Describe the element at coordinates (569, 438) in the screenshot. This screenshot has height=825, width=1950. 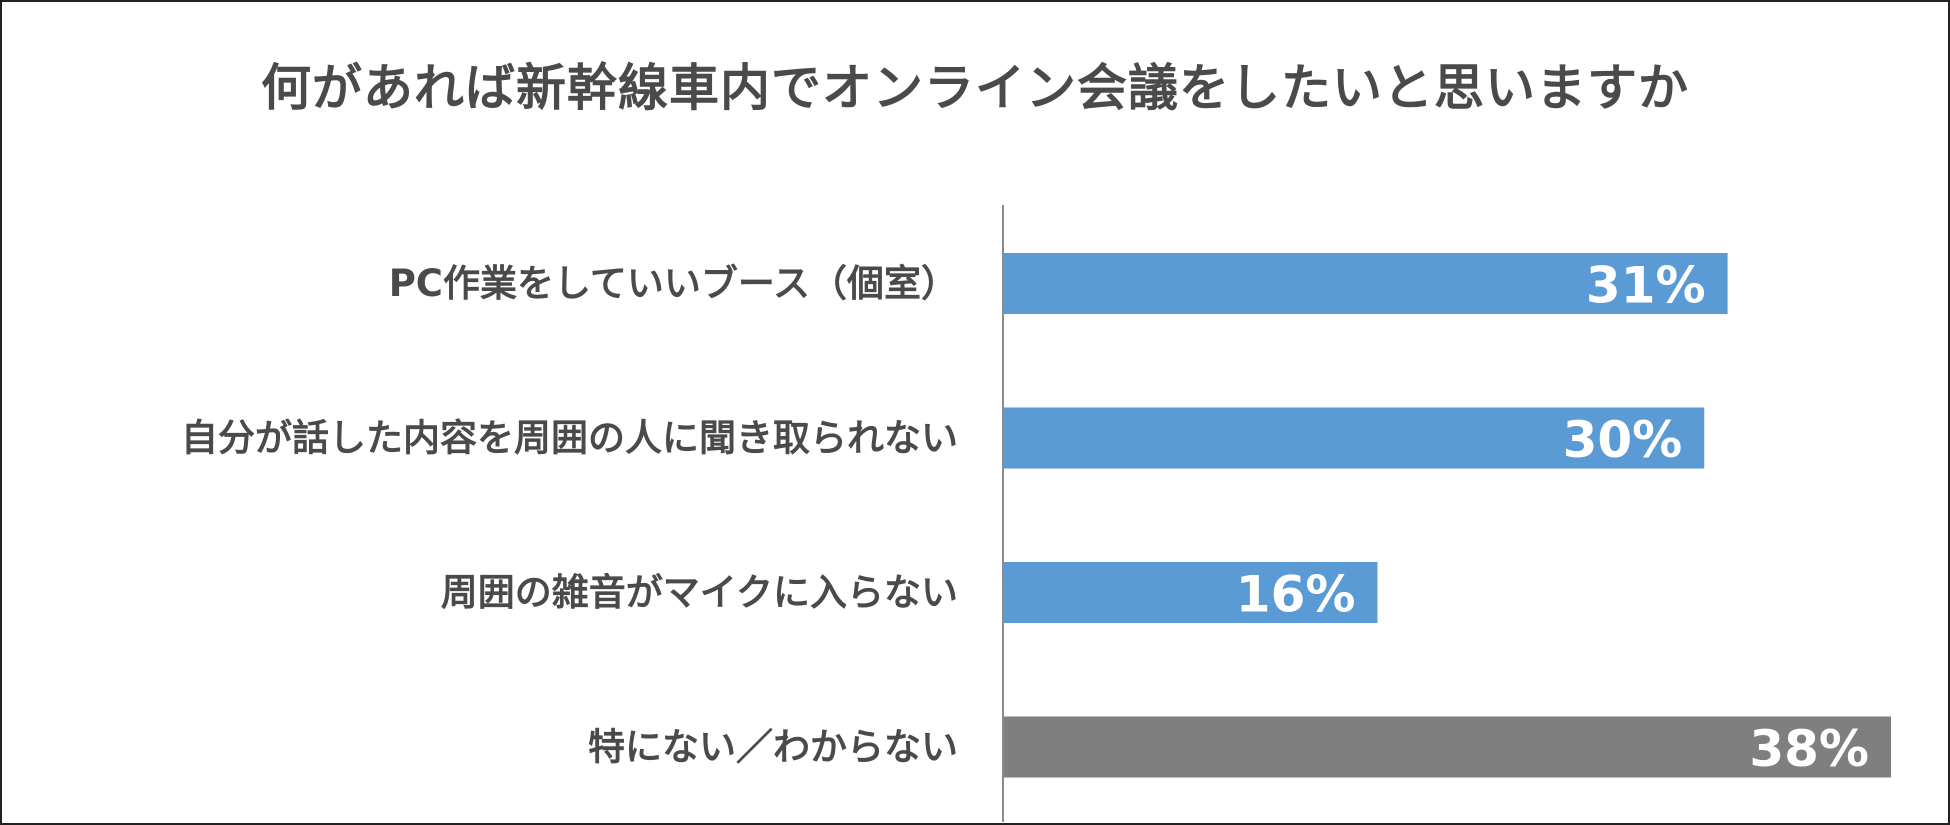
I see `category-label-2: 自分が話した内容を周囲の人に聞き取られない` at that location.